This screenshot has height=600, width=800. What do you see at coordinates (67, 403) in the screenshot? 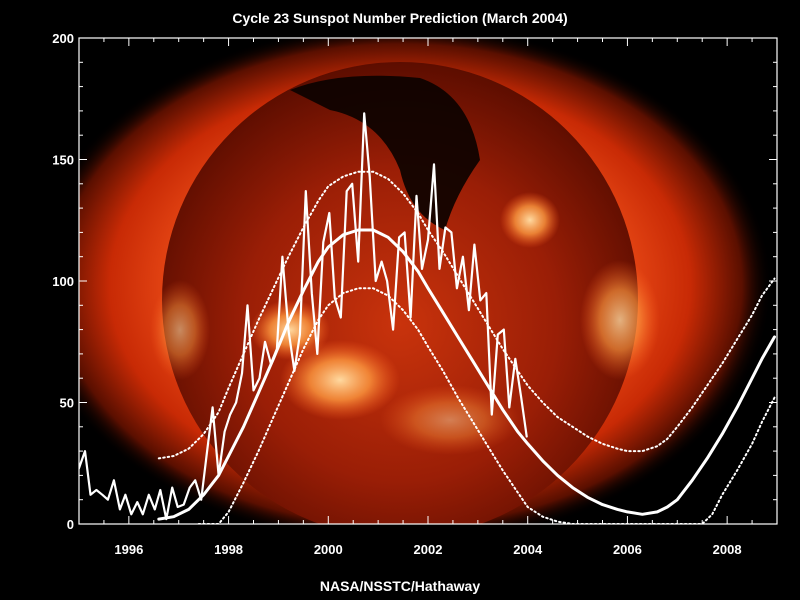
I see `y-tick-label: 50` at bounding box center [67, 403].